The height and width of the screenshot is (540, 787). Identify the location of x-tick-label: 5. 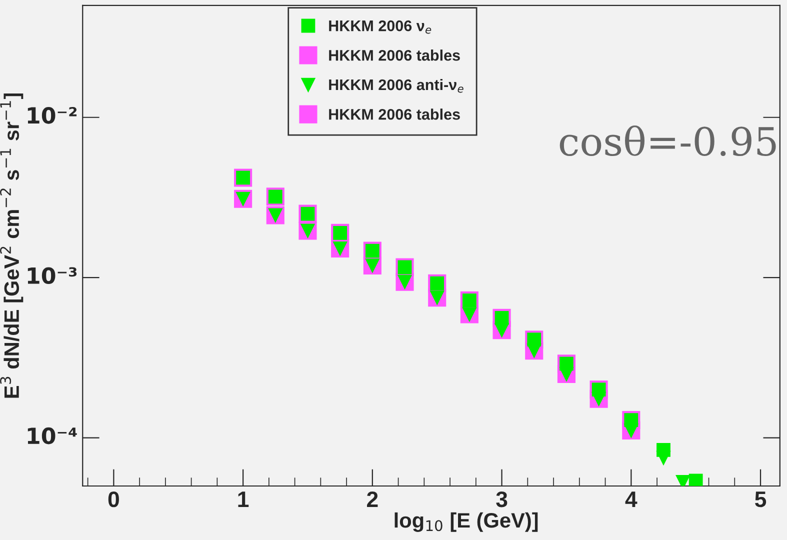
(760, 500).